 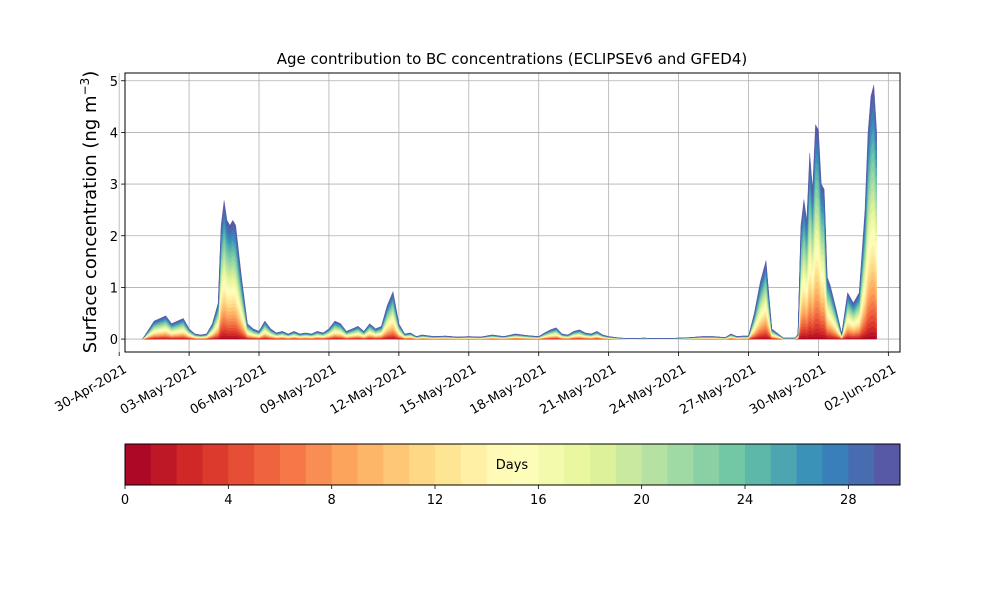 I want to click on y-tick-label: 4, so click(x=114, y=133).